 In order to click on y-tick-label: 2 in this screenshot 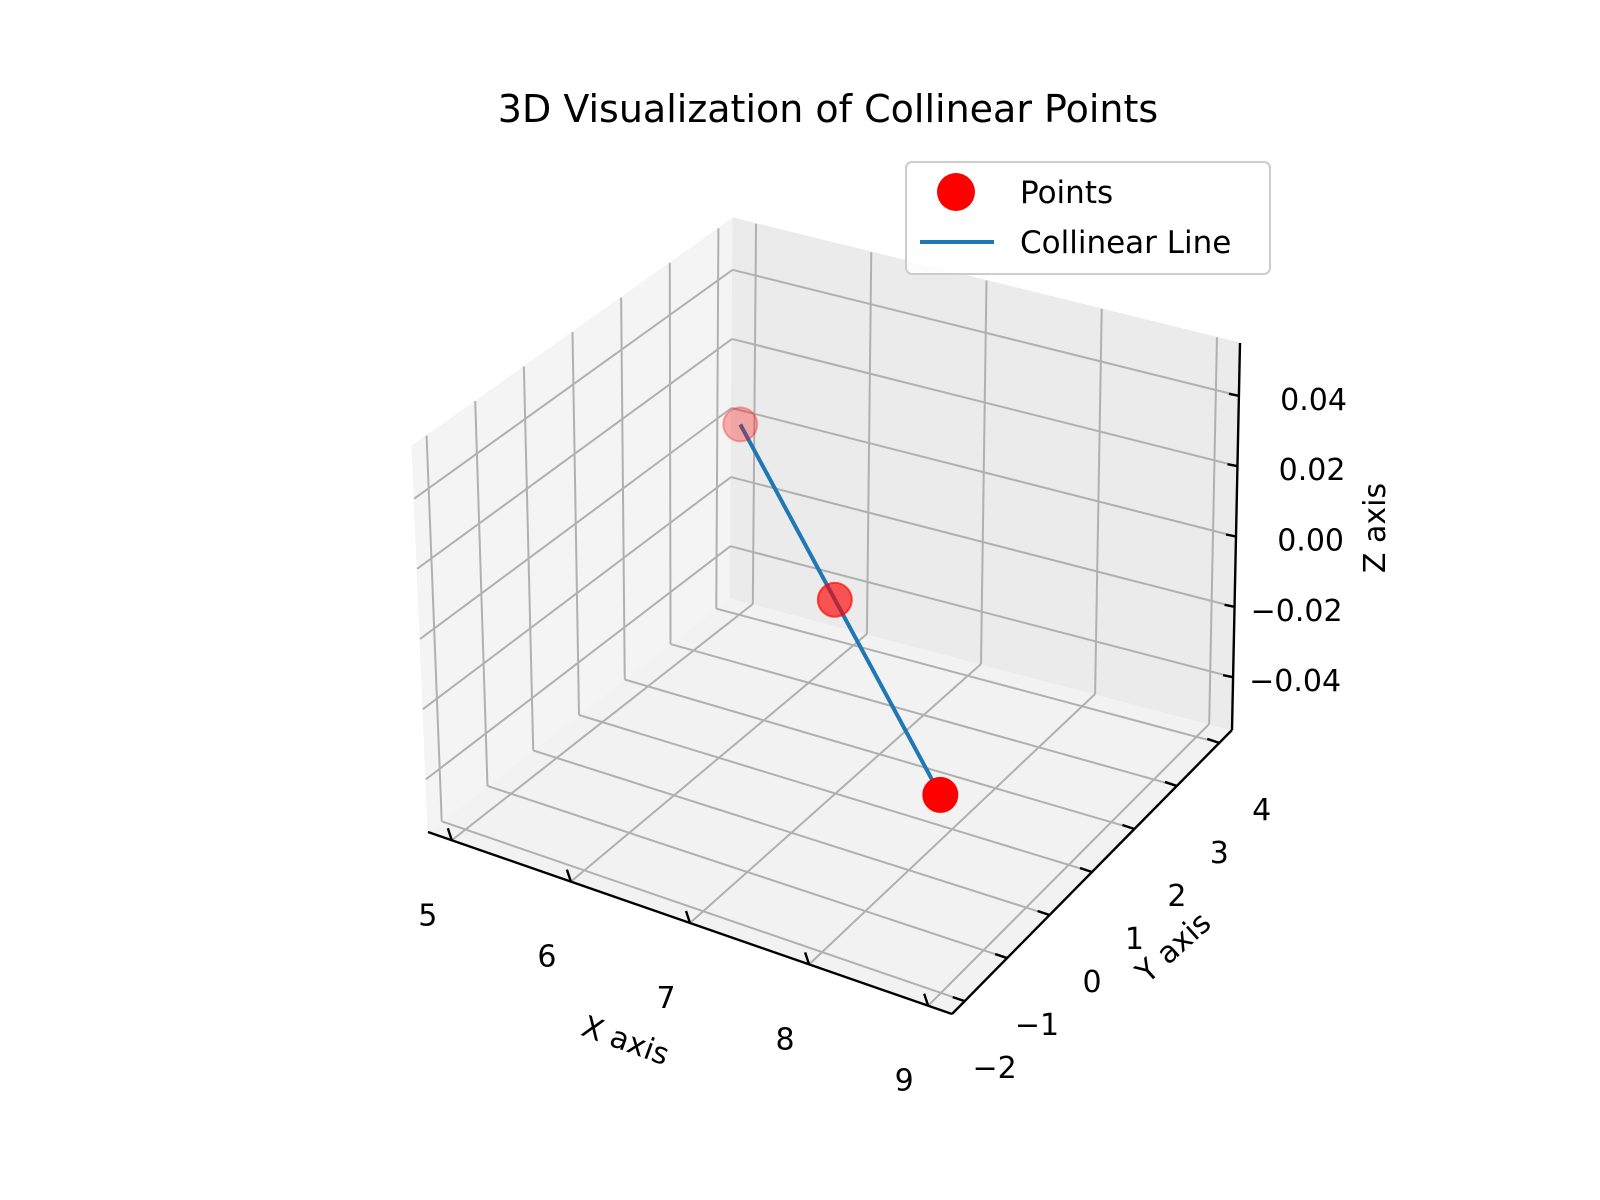, I will do `click(1176, 896)`.